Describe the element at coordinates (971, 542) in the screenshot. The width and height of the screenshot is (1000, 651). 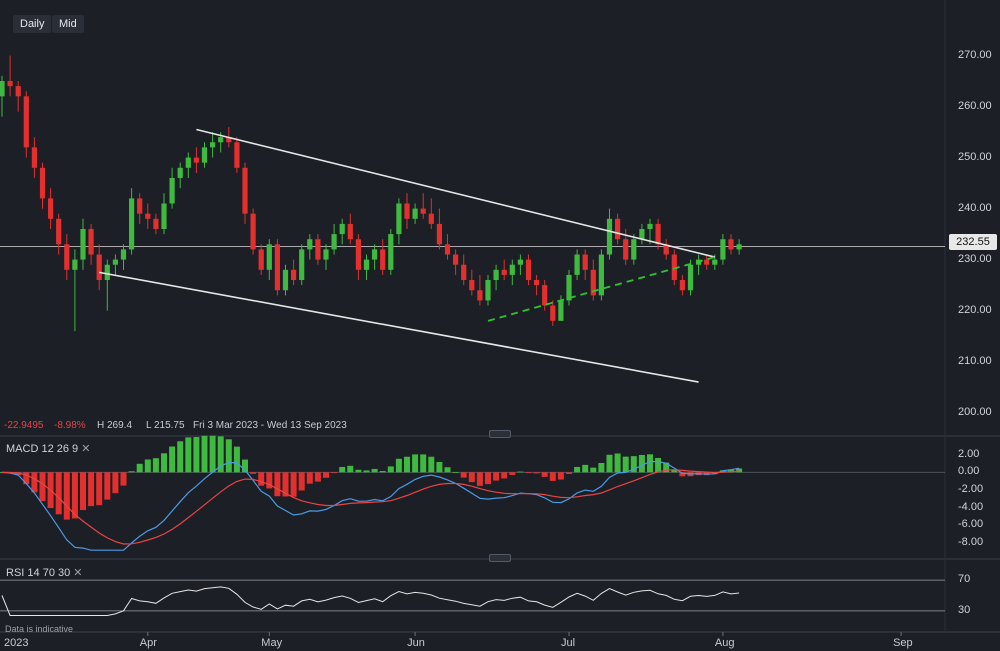
I see `macd-tick-label: -8.00` at that location.